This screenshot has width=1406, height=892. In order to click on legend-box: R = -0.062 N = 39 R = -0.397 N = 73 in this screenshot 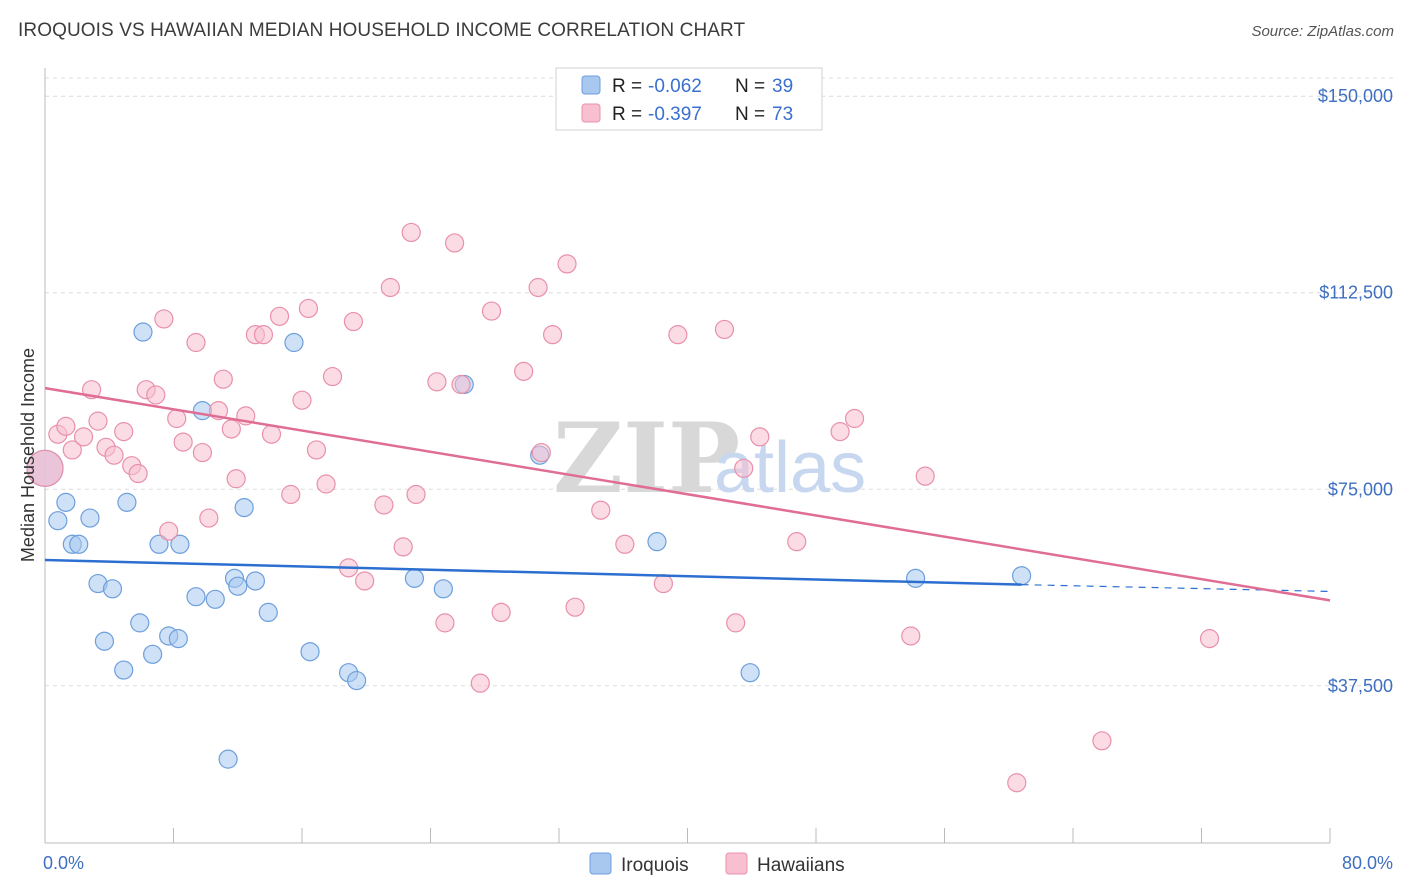, I will do `click(689, 99)`.